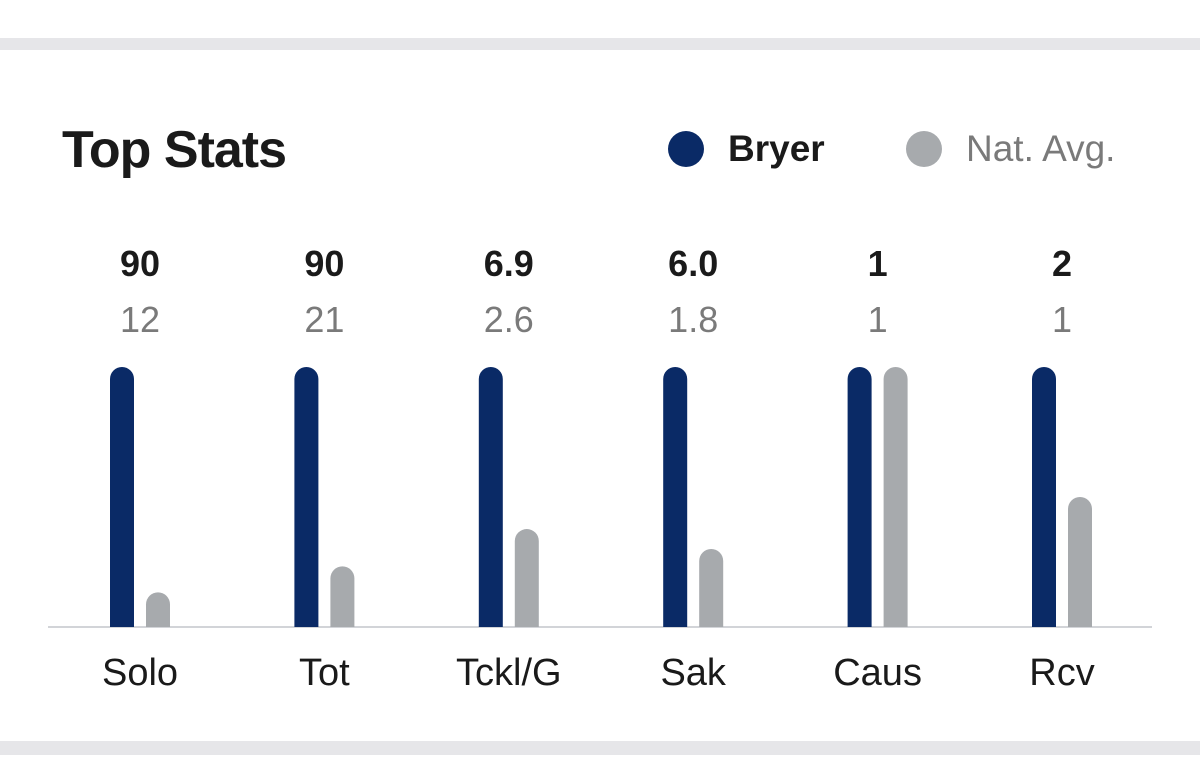  Describe the element at coordinates (306, 497) in the screenshot. I see `bar-bryer-tot` at that location.